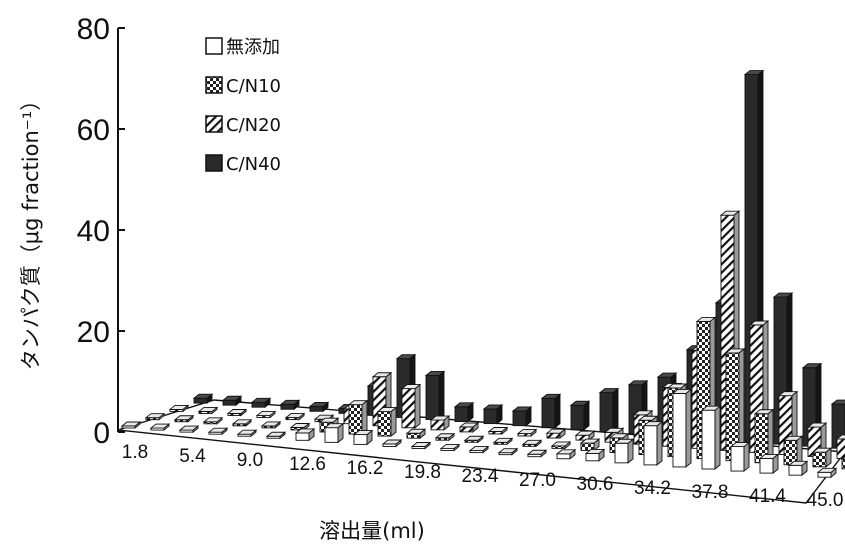  What do you see at coordinates (767, 496) in the screenshot?
I see `x-tick-label: 41.4` at bounding box center [767, 496].